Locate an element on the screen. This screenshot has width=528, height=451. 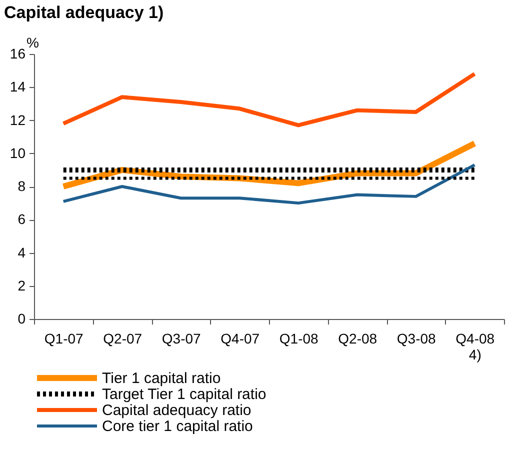
y-tick-label: 12 is located at coordinates (18, 120).